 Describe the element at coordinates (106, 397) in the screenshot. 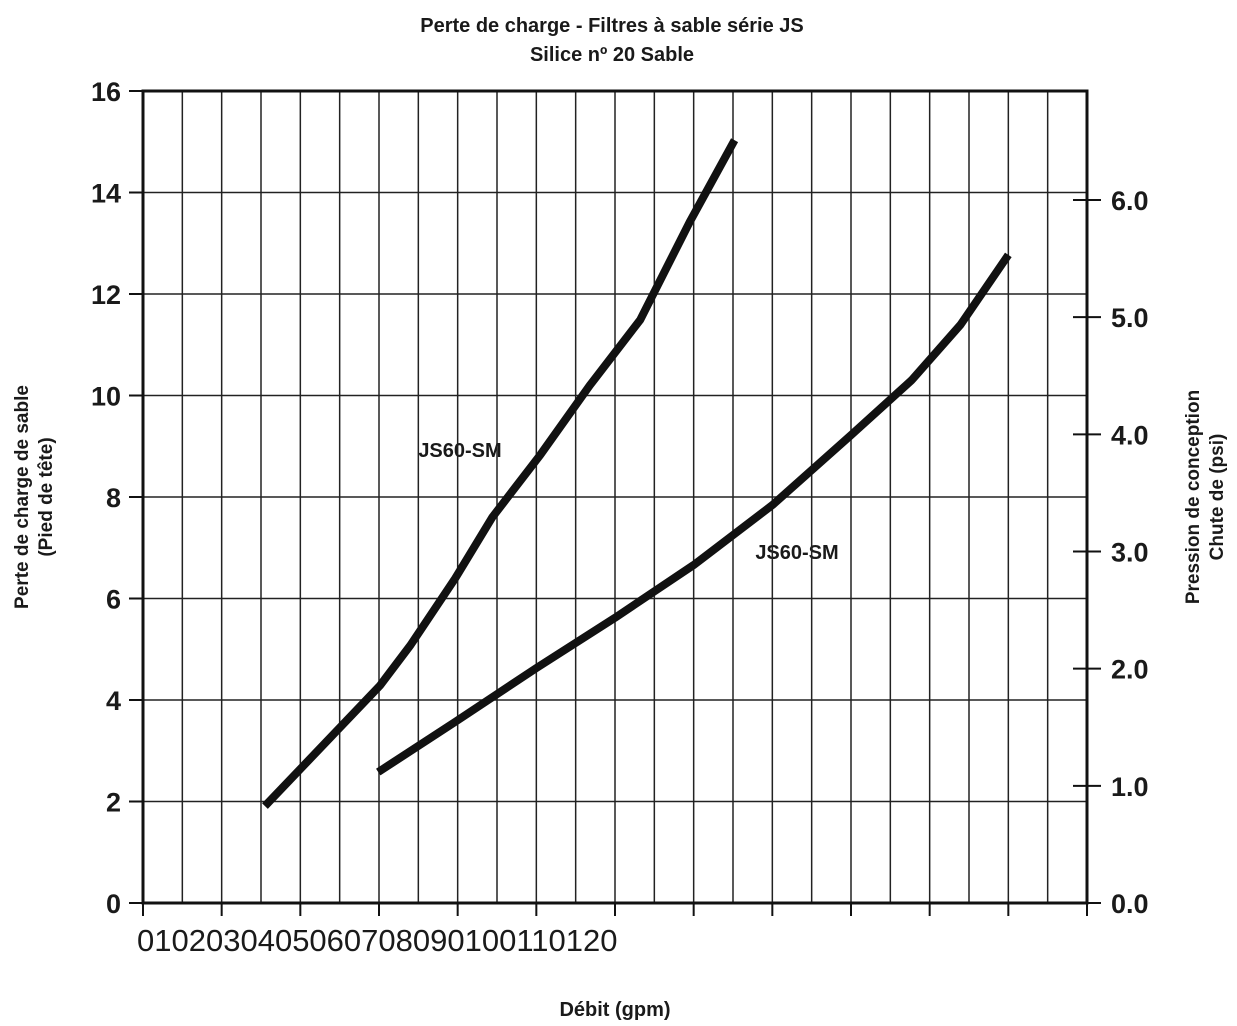

I see `y-tick-label: 10` at that location.